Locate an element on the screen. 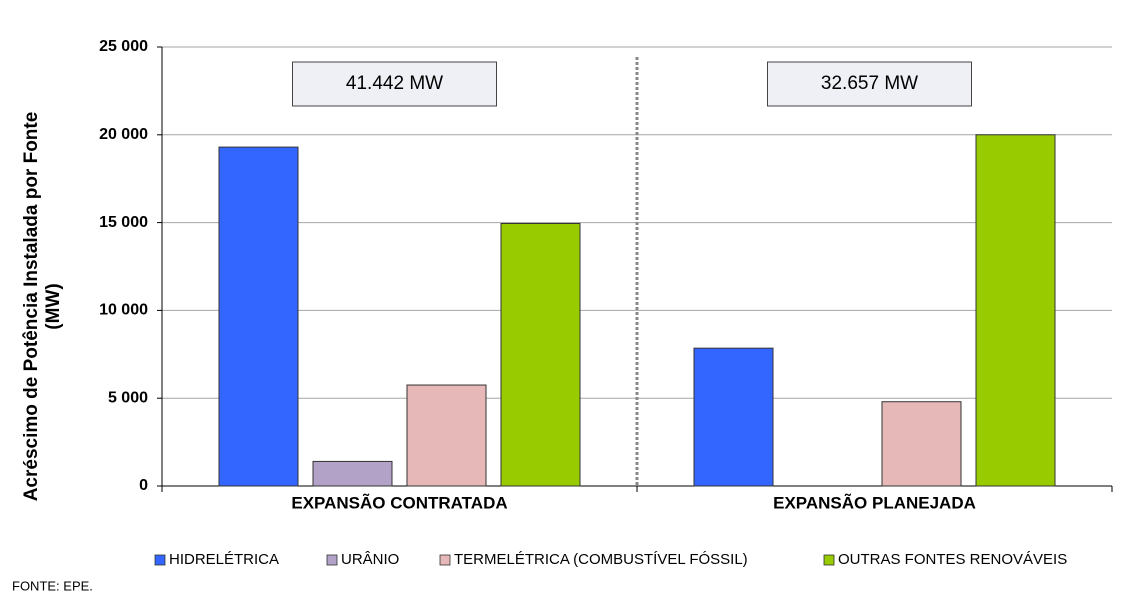 The height and width of the screenshot is (601, 1135). legend-label: OUTRAS FONTES RENOVÁVEIS is located at coordinates (952, 559).